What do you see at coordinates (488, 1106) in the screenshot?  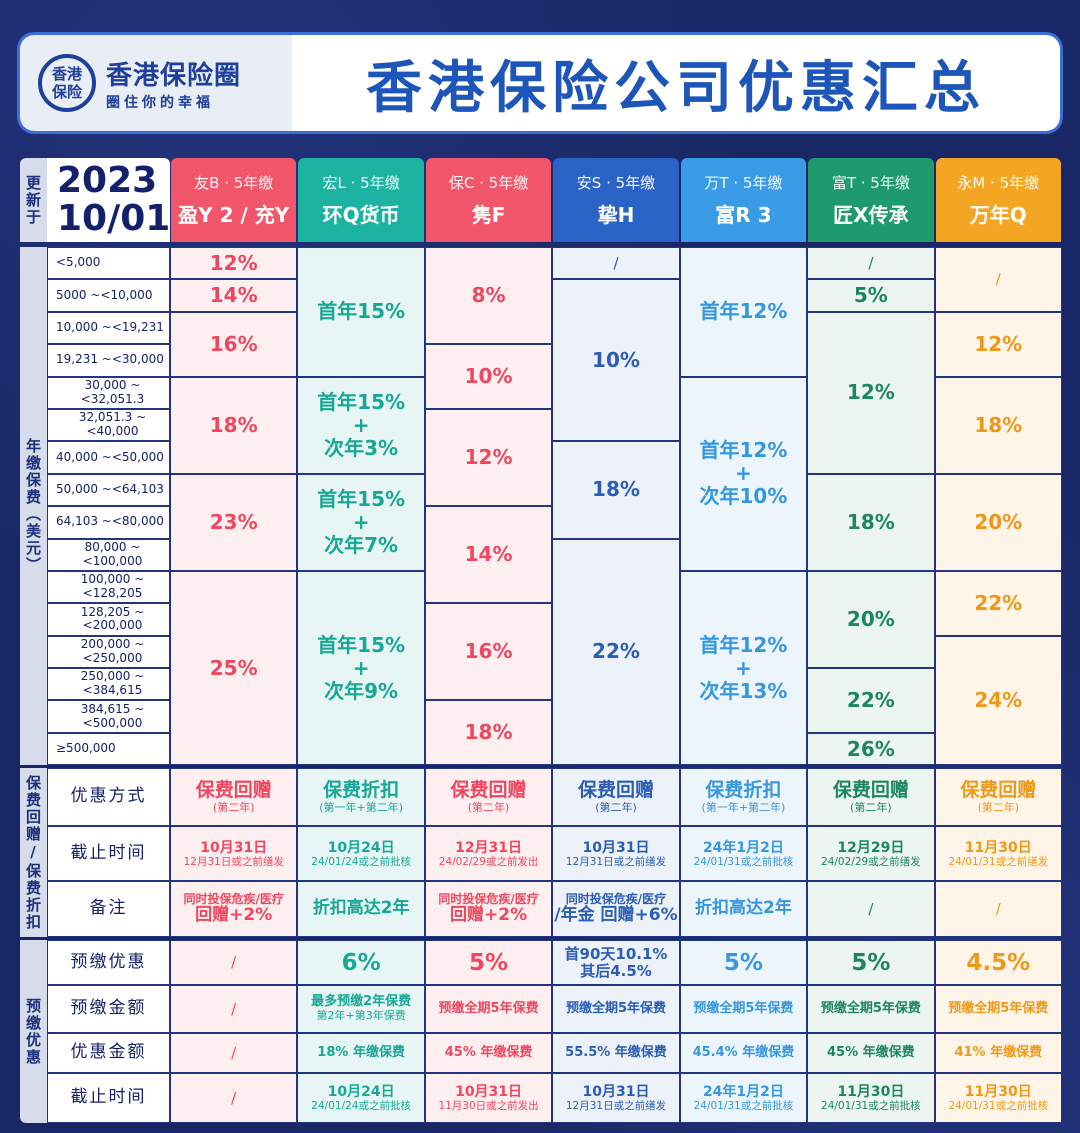 I see `prepay-deadline-note: 11月30日或之前发出` at bounding box center [488, 1106].